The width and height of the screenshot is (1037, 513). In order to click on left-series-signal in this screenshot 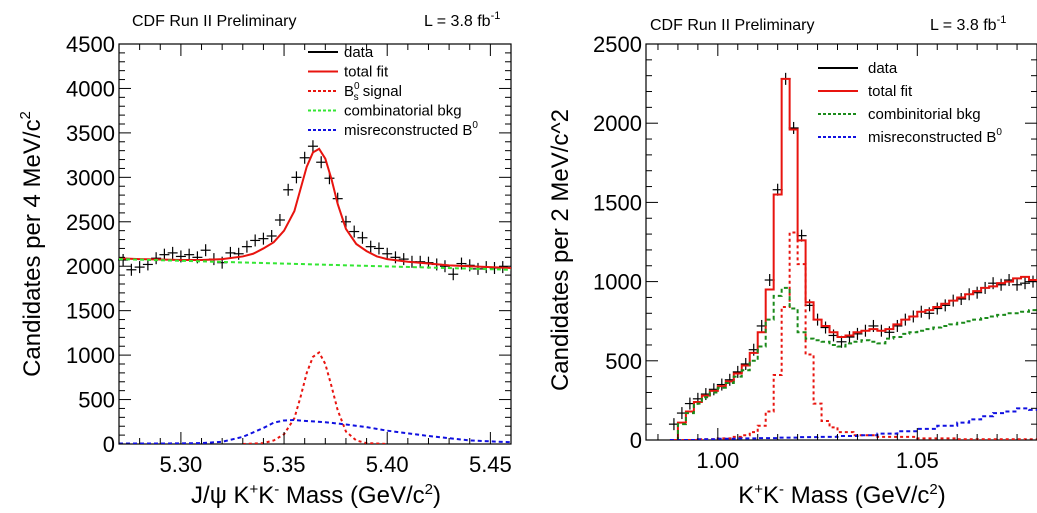, I will do `click(315, 397)`.